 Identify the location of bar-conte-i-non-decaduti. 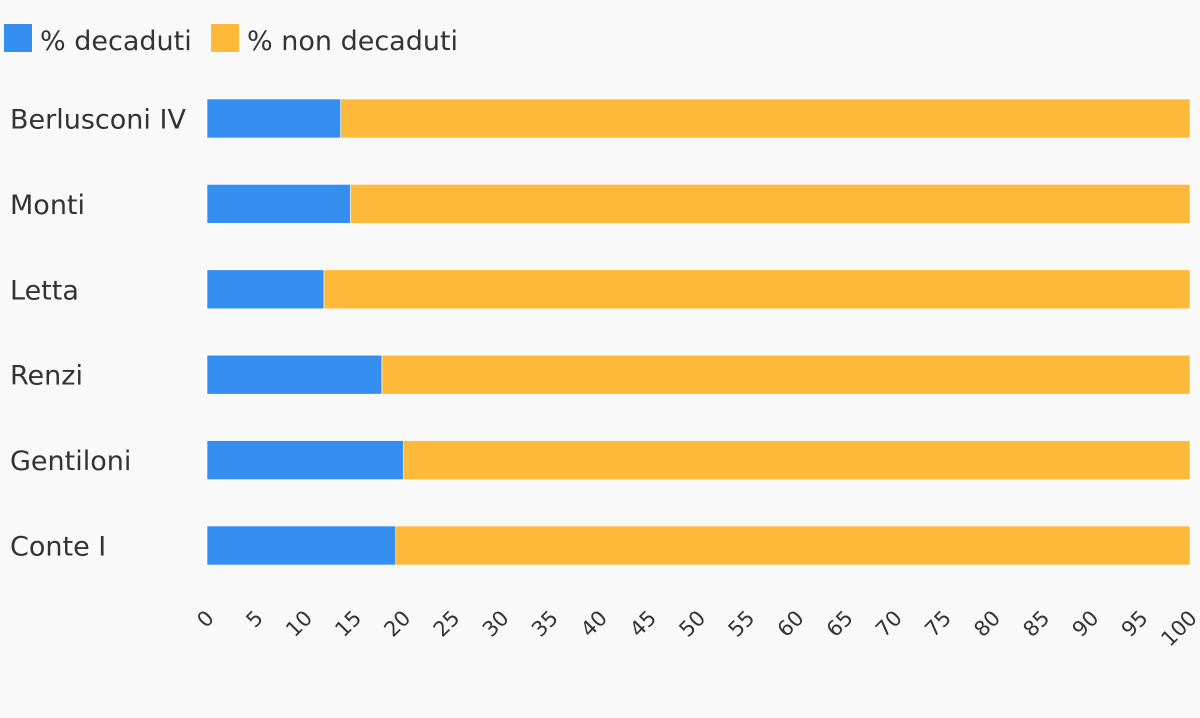
(793, 545).